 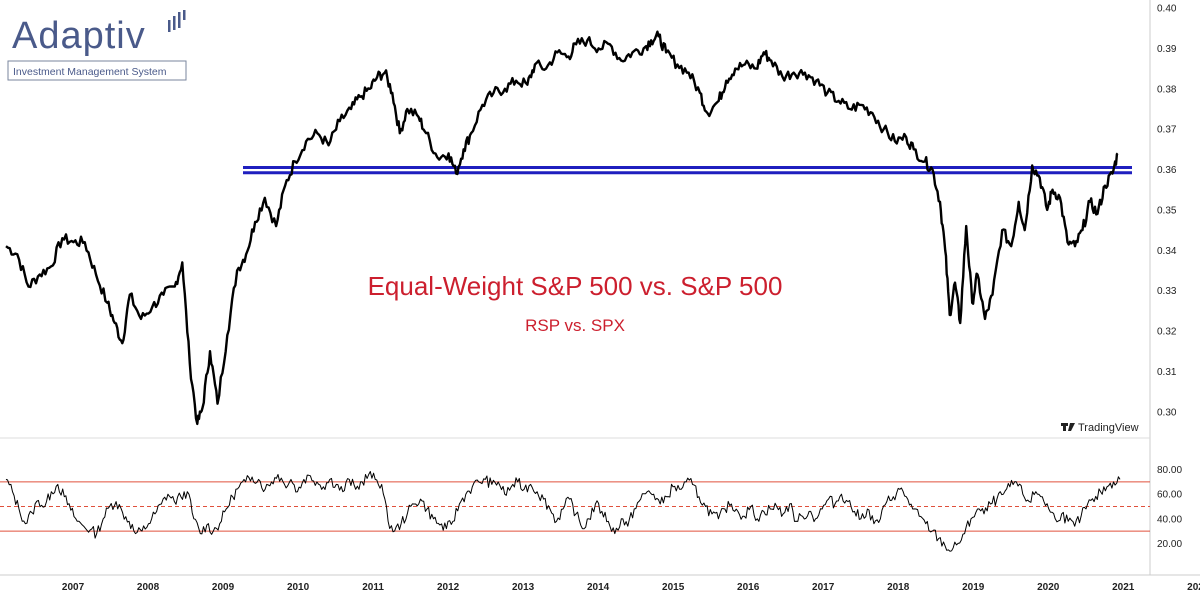 What do you see at coordinates (1167, 412) in the screenshot?
I see `y-tick-label: 0.30` at bounding box center [1167, 412].